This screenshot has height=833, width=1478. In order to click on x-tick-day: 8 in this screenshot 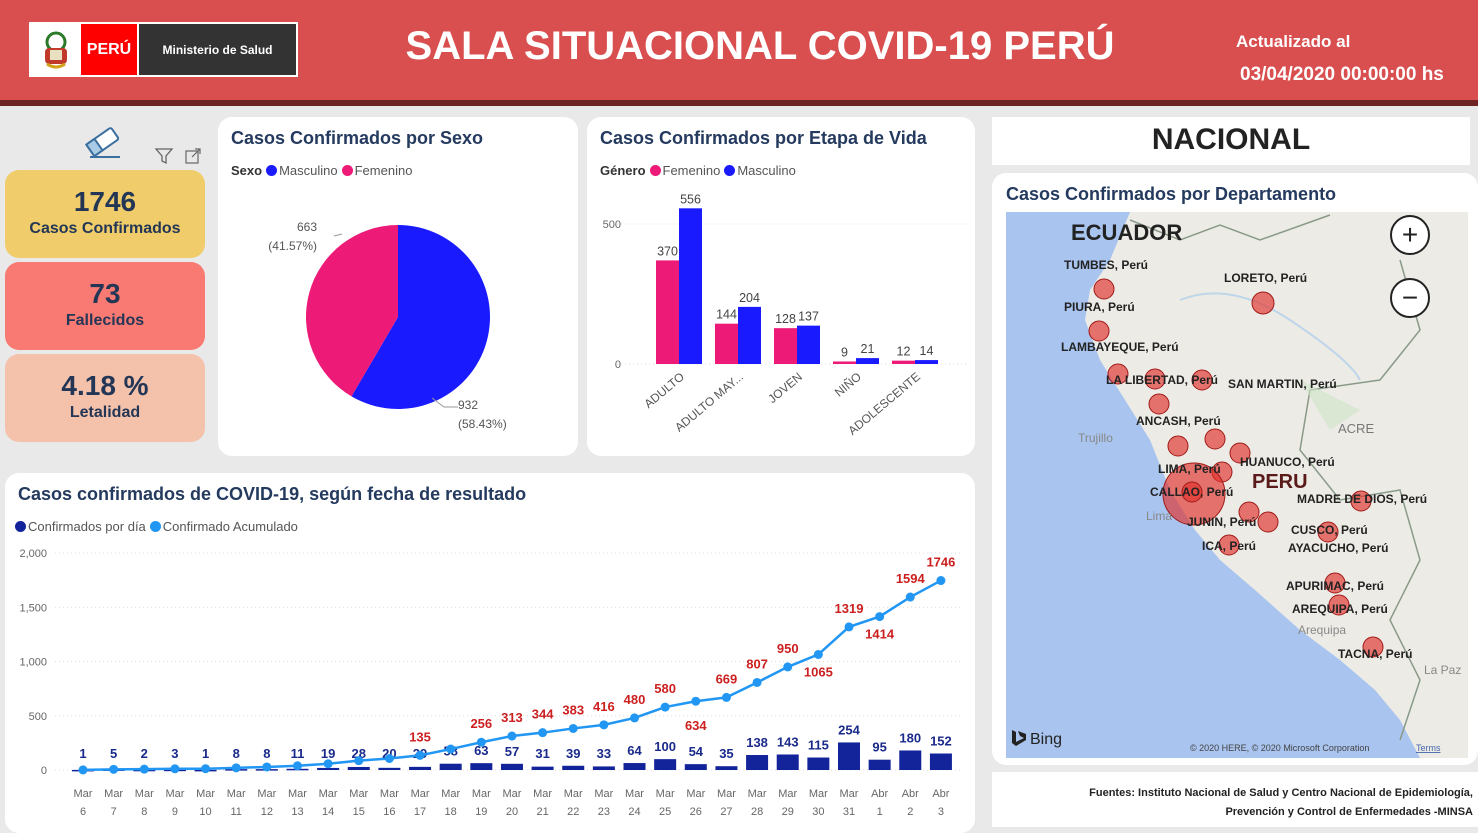, I will do `click(144, 812)`.